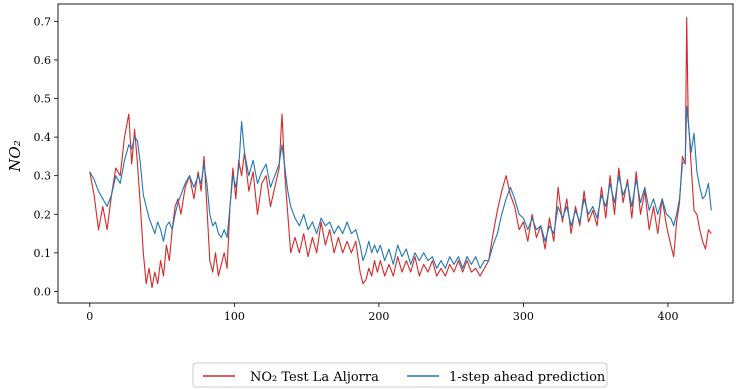 This screenshot has width=739, height=389. What do you see at coordinates (523, 316) in the screenshot?
I see `x-tick-label: 300` at bounding box center [523, 316].